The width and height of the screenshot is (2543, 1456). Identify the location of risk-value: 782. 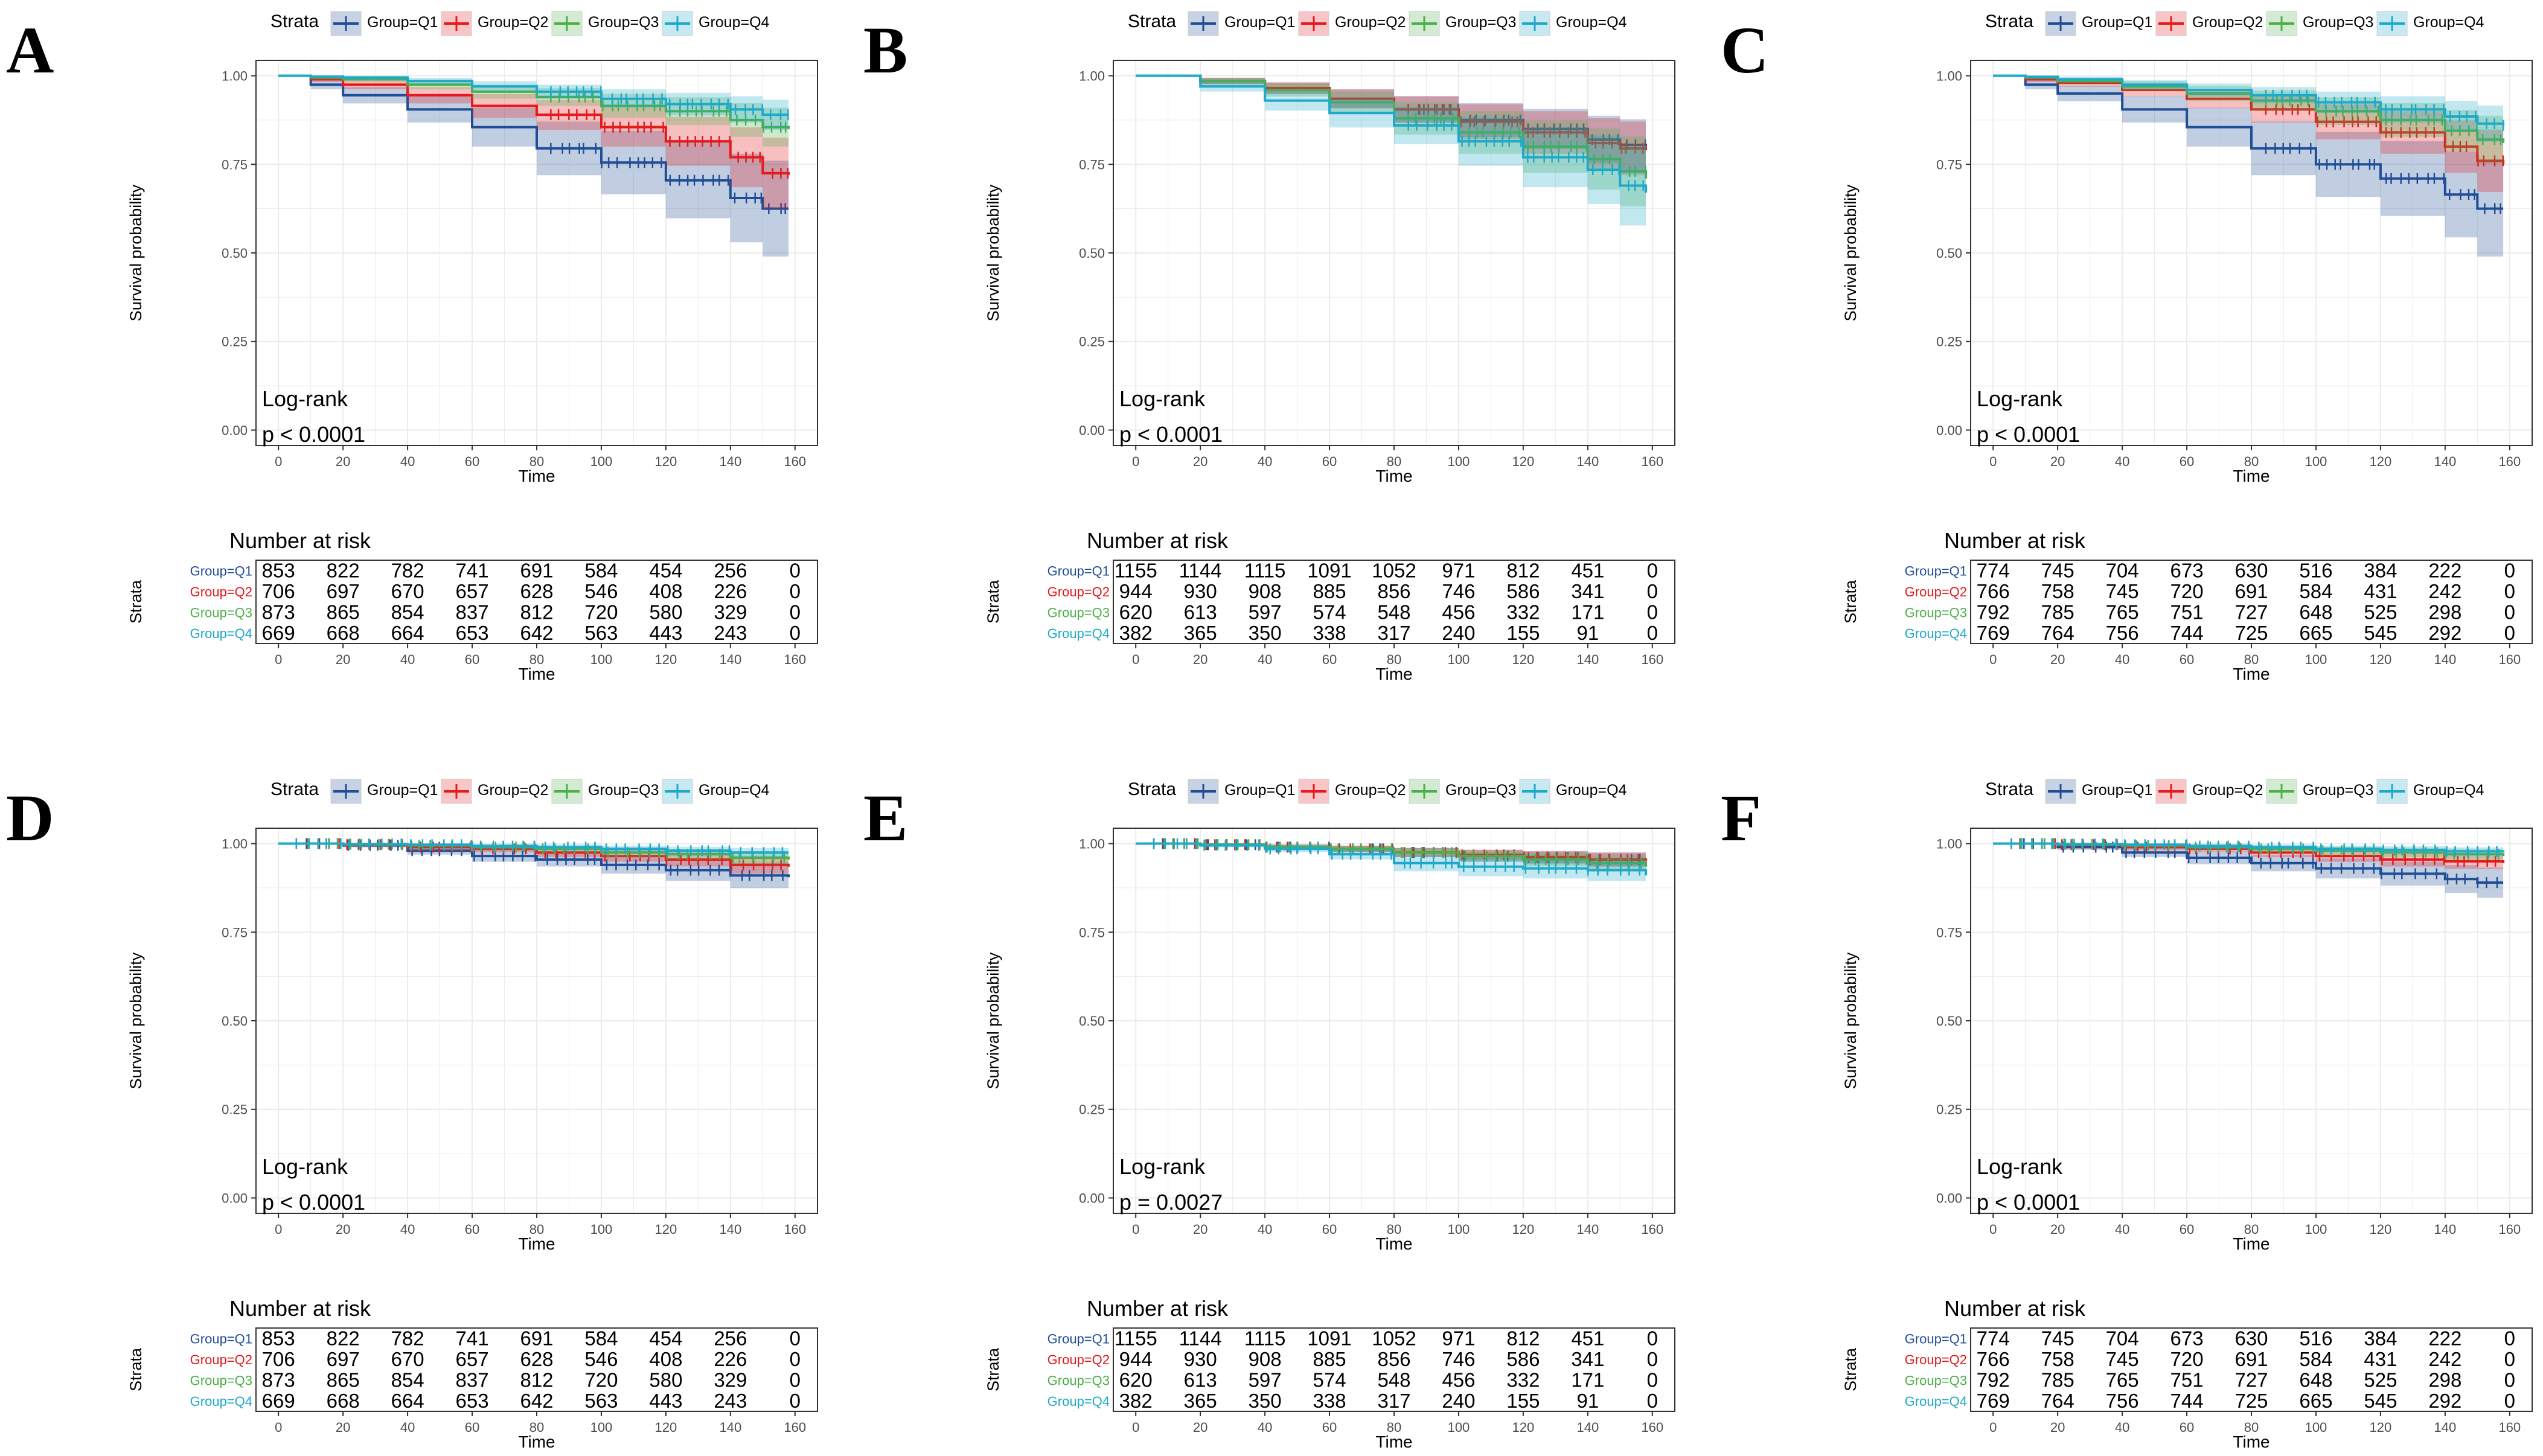
(407, 1338).